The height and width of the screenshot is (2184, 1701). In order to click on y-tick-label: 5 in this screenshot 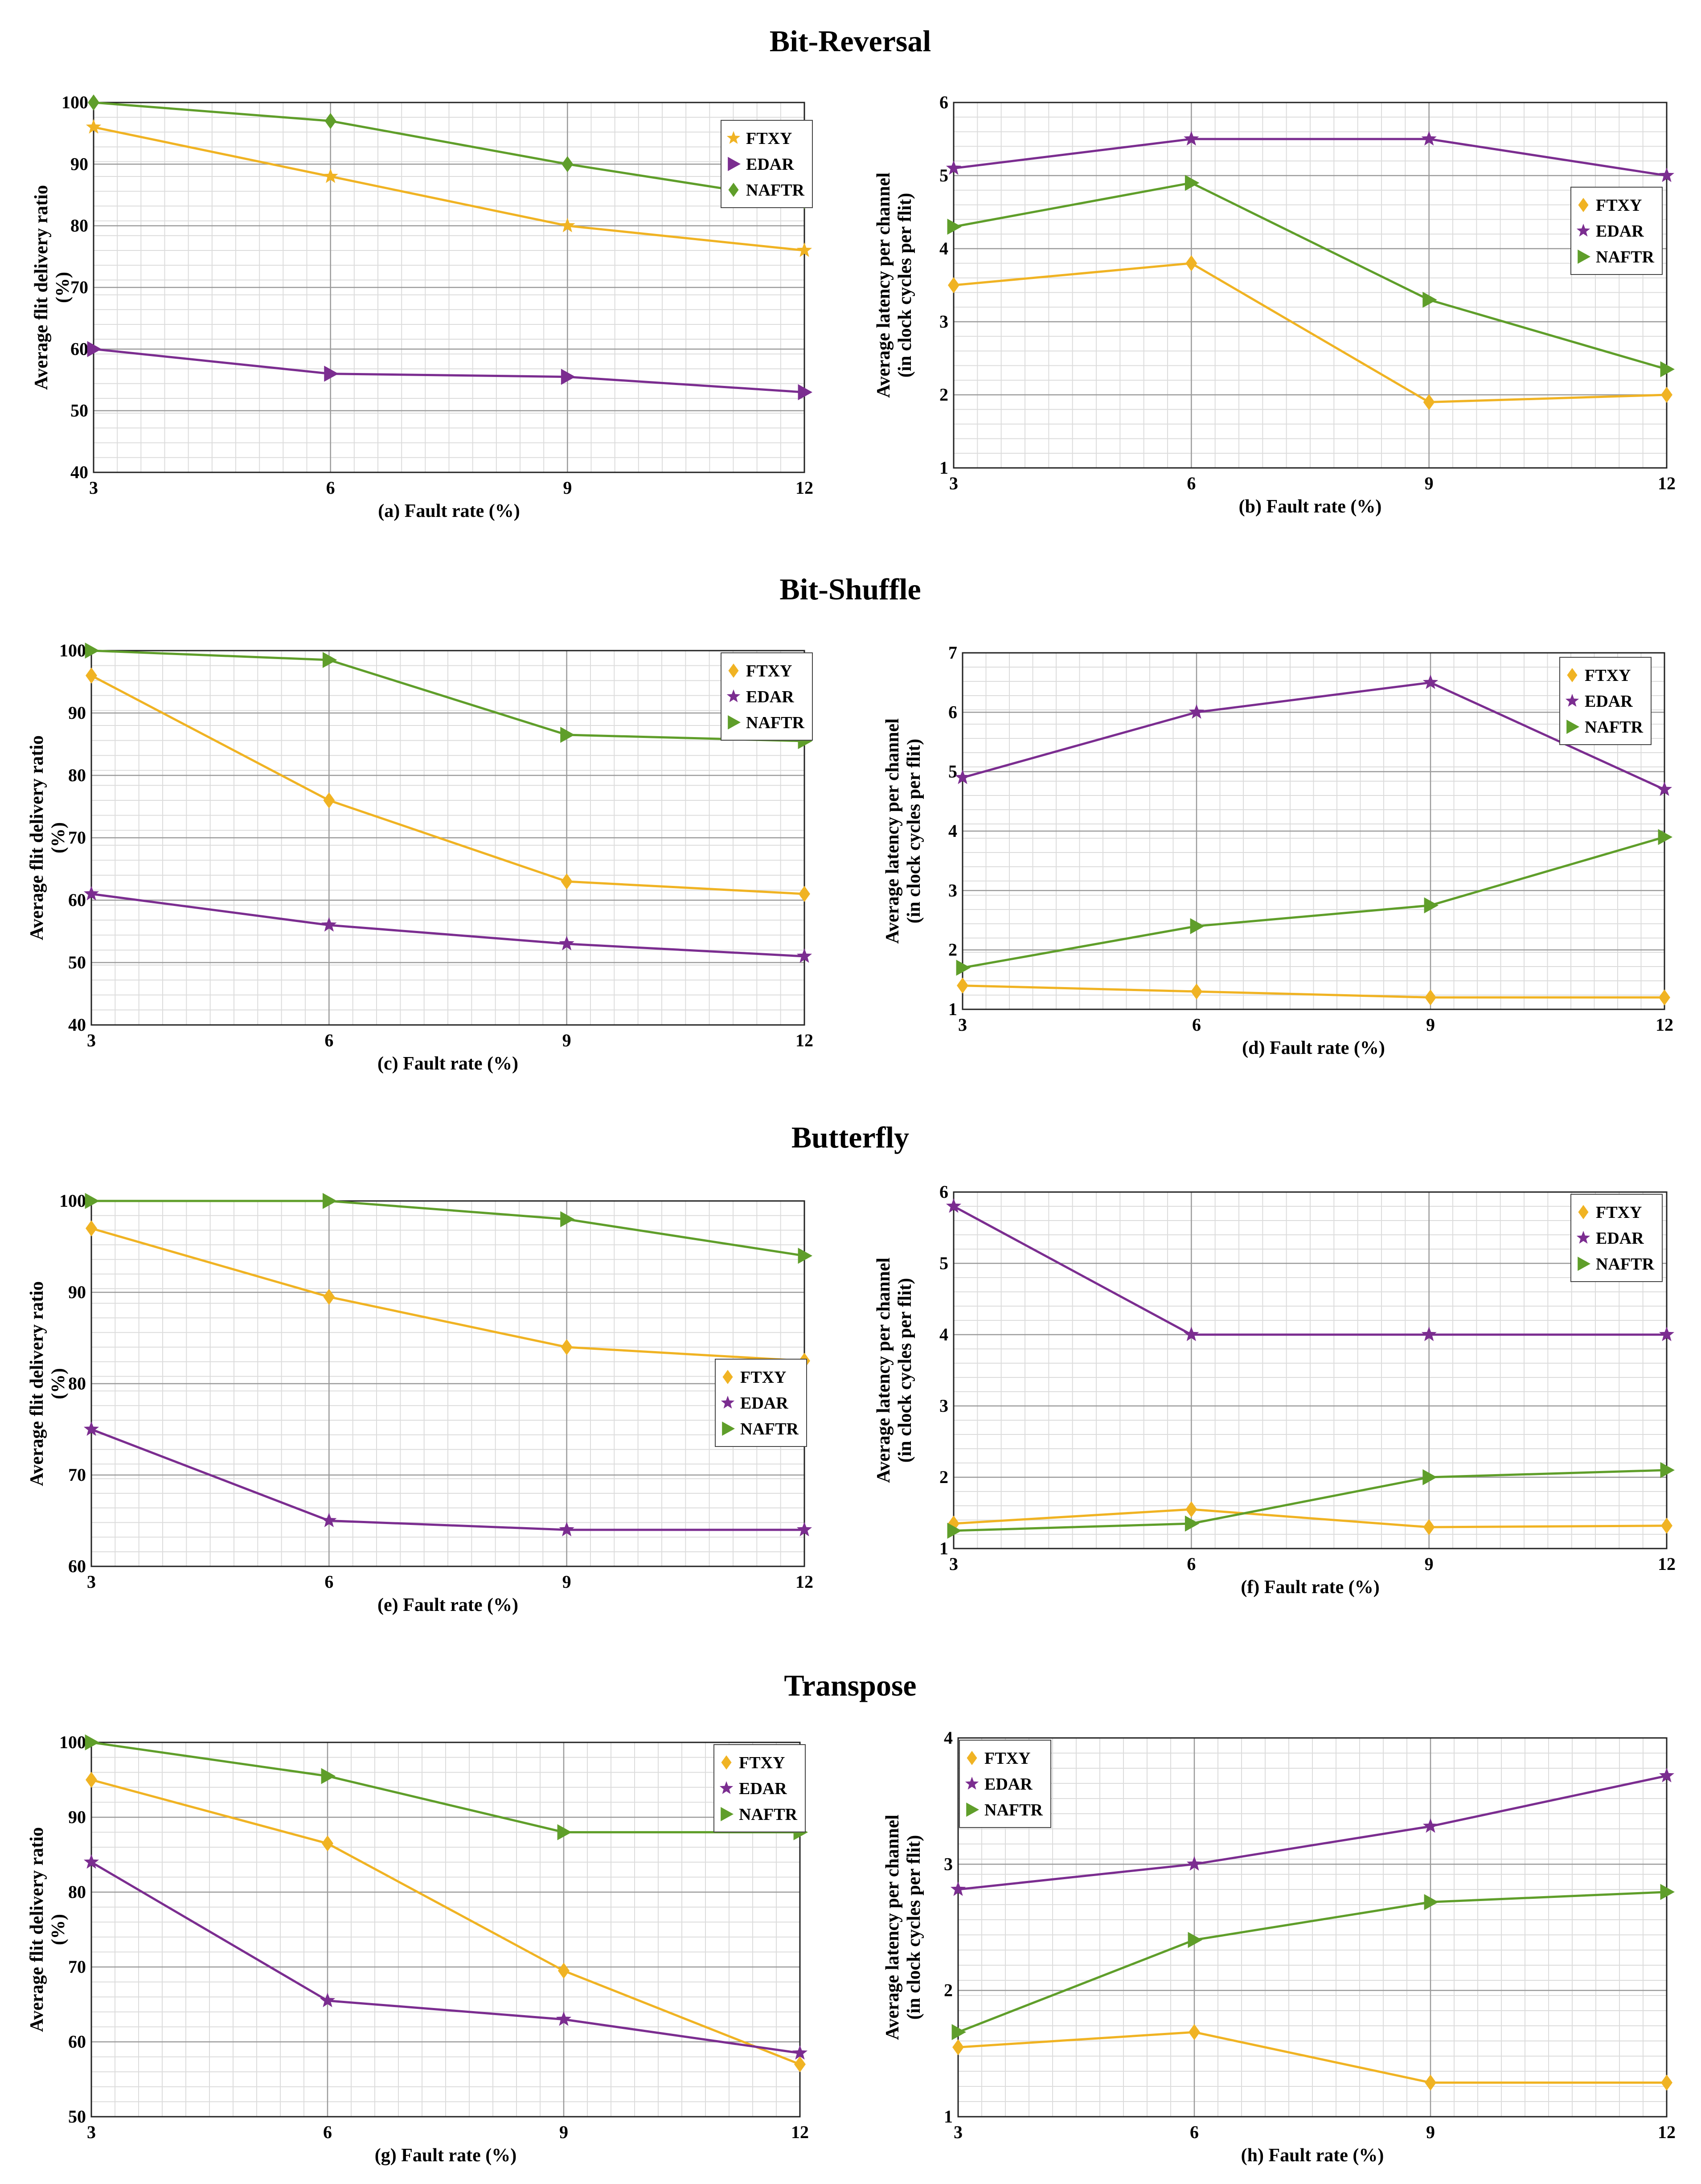, I will do `click(952, 772)`.